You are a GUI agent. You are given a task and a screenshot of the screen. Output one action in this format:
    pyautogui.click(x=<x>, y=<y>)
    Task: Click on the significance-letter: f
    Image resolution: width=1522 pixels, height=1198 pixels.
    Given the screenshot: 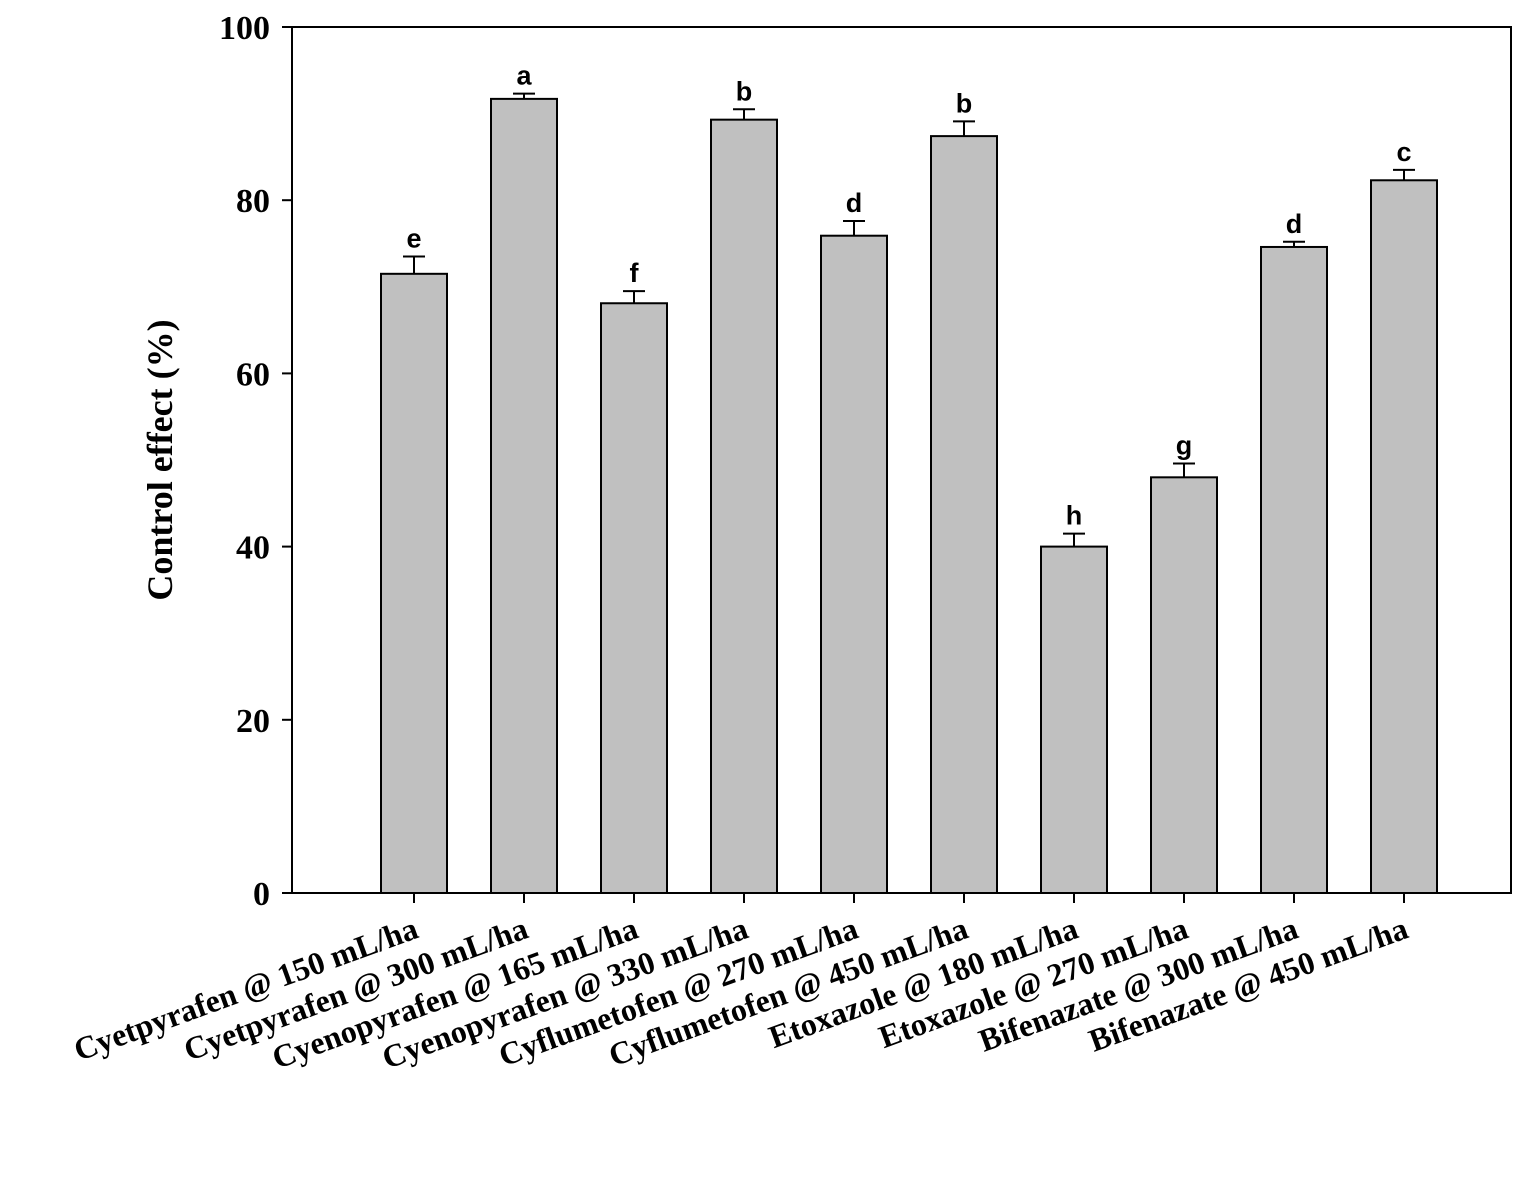 What is the action you would take?
    pyautogui.click(x=635, y=273)
    